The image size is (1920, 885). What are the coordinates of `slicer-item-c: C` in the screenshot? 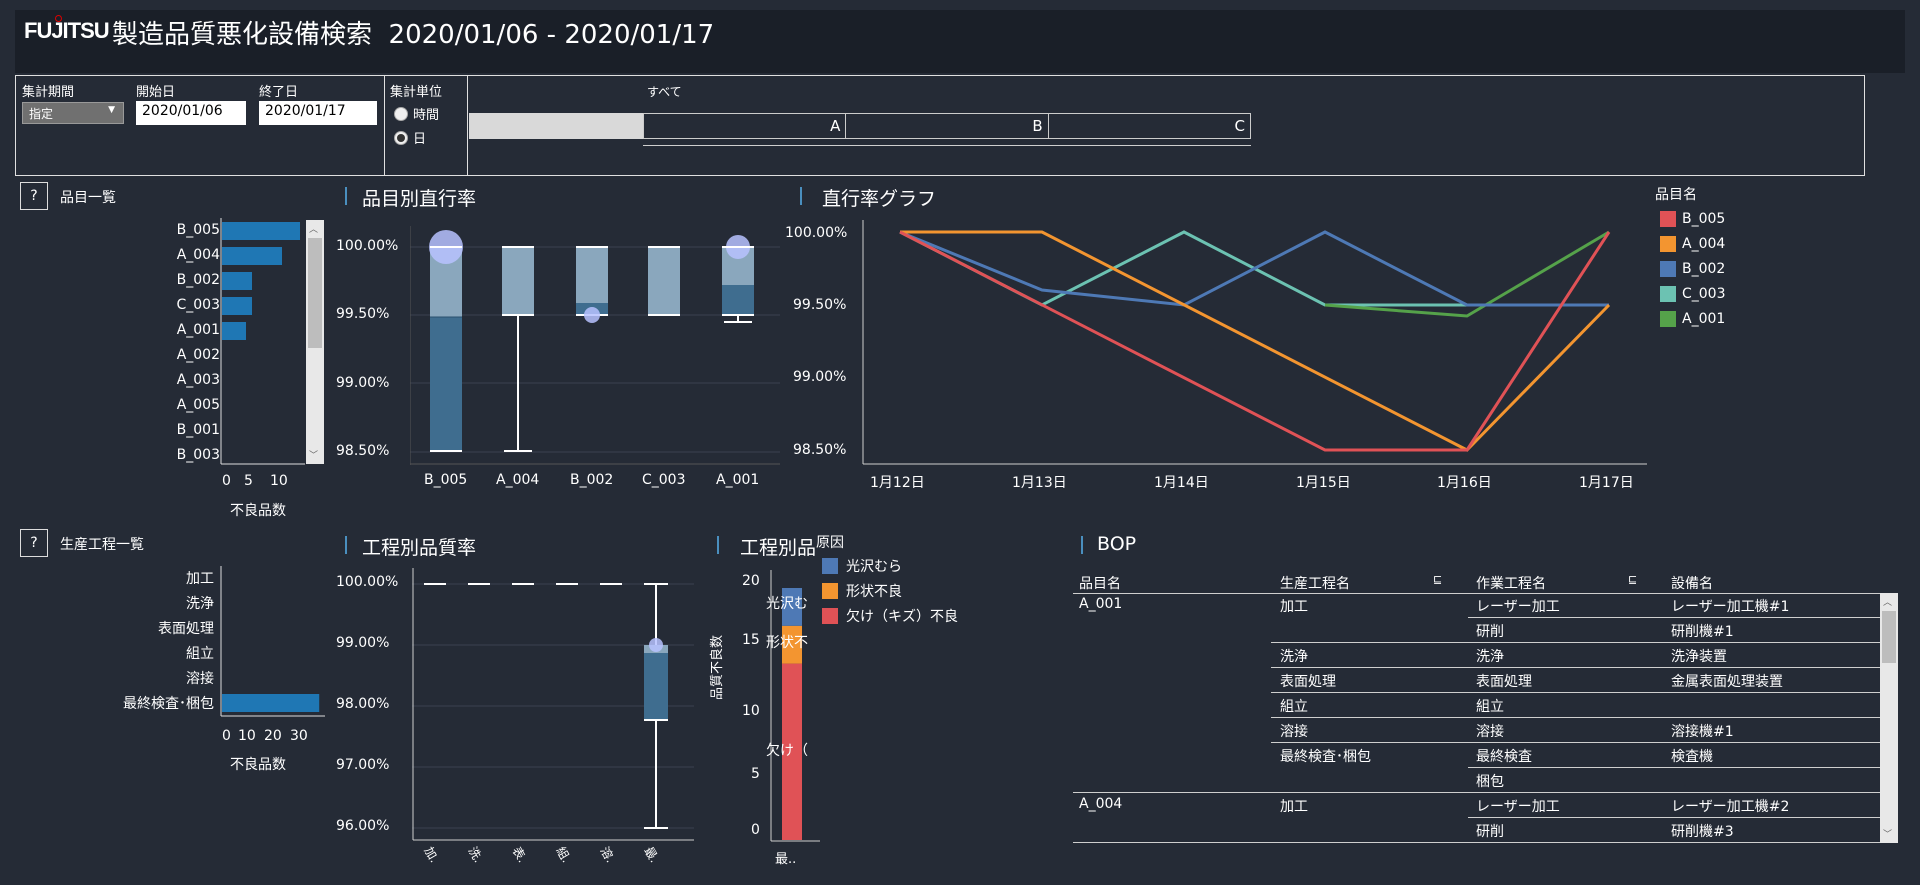 It's located at (1239, 126).